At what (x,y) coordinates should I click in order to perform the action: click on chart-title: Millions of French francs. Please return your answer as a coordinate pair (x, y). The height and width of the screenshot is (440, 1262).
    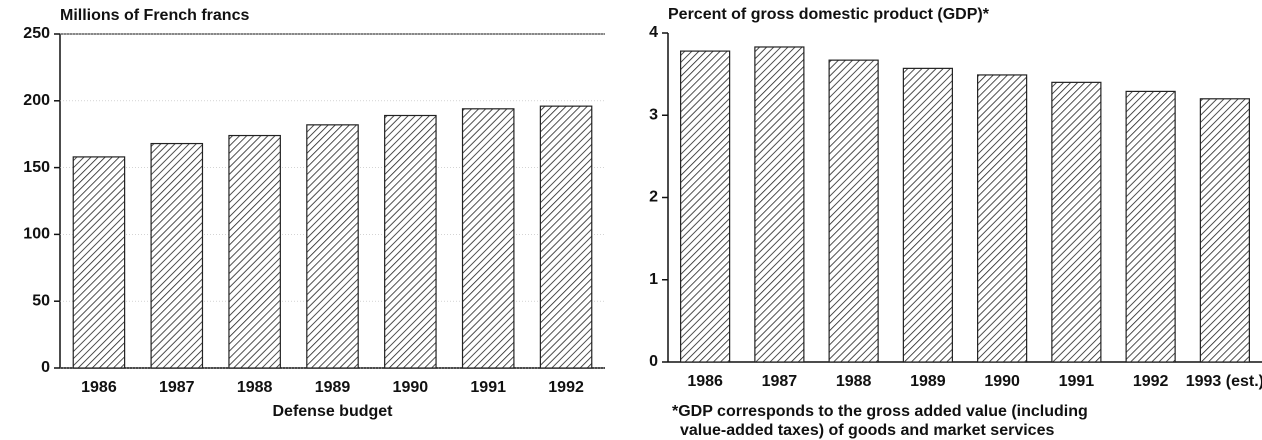
    Looking at the image, I should click on (154, 15).